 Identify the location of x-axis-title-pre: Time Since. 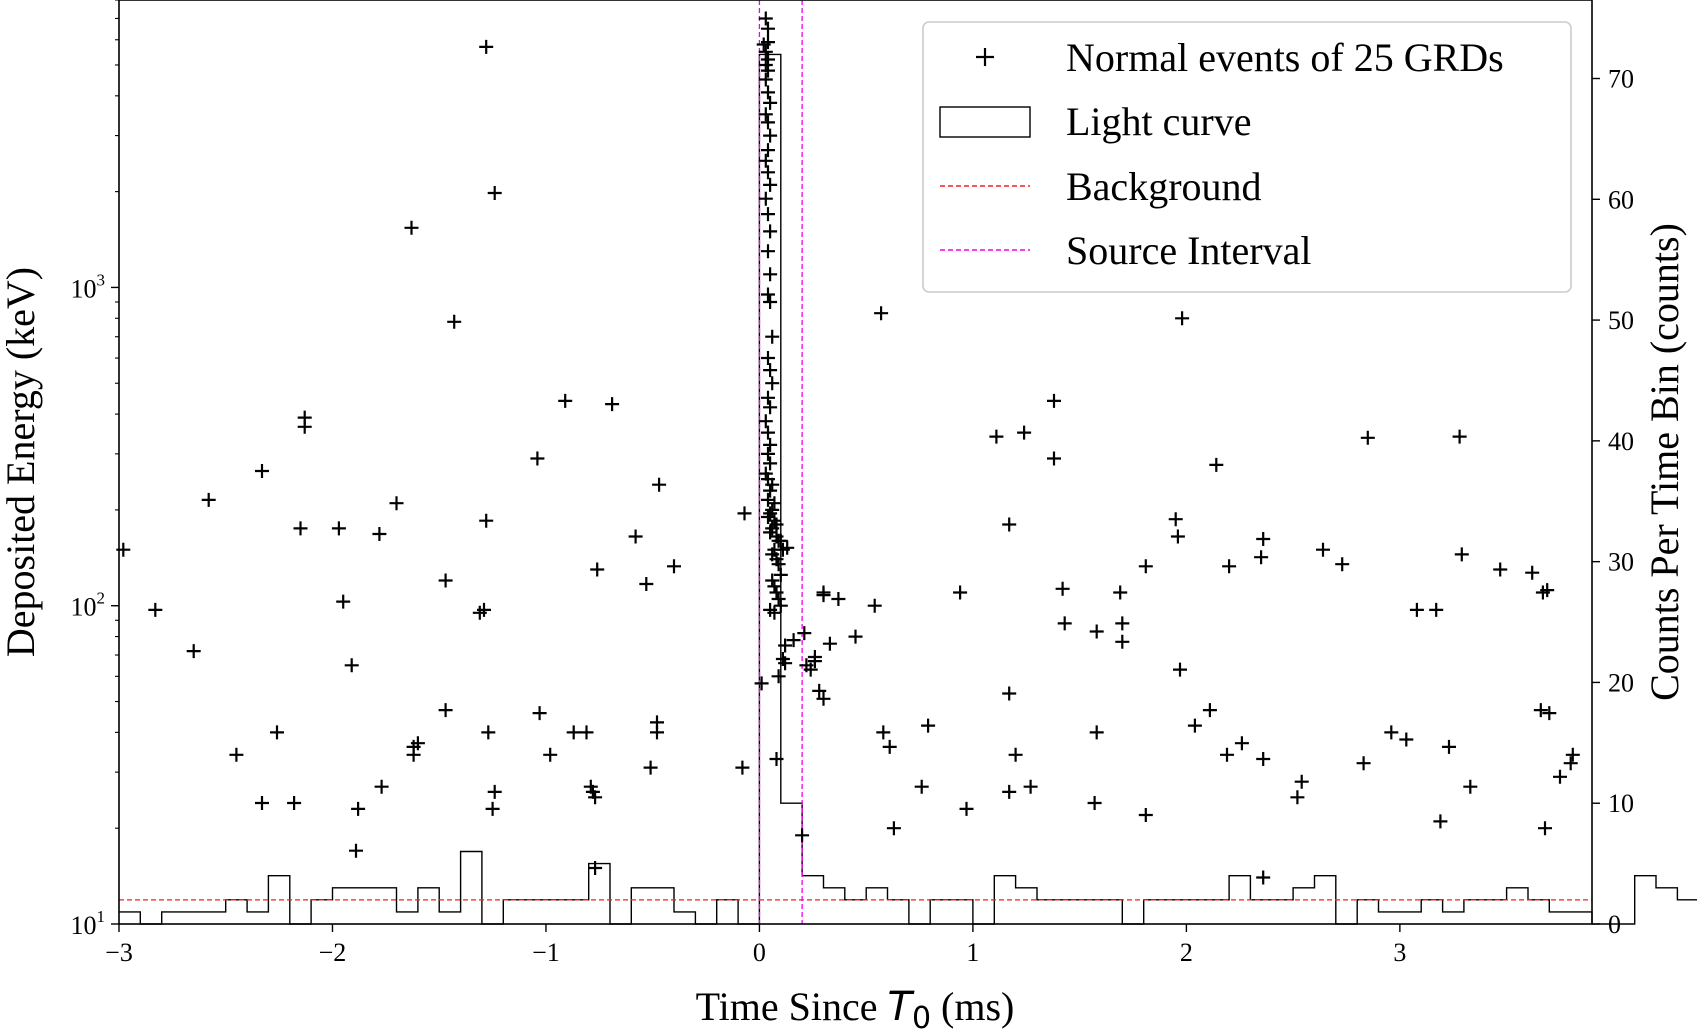
(792, 1006).